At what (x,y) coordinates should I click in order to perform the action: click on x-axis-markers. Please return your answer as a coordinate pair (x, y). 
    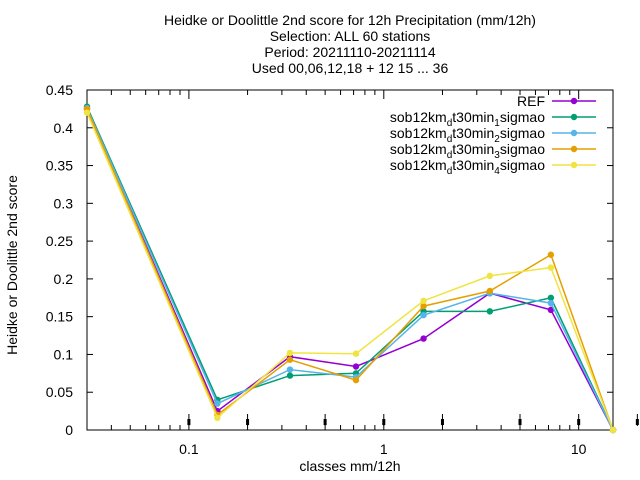
    Looking at the image, I should click on (413, 420).